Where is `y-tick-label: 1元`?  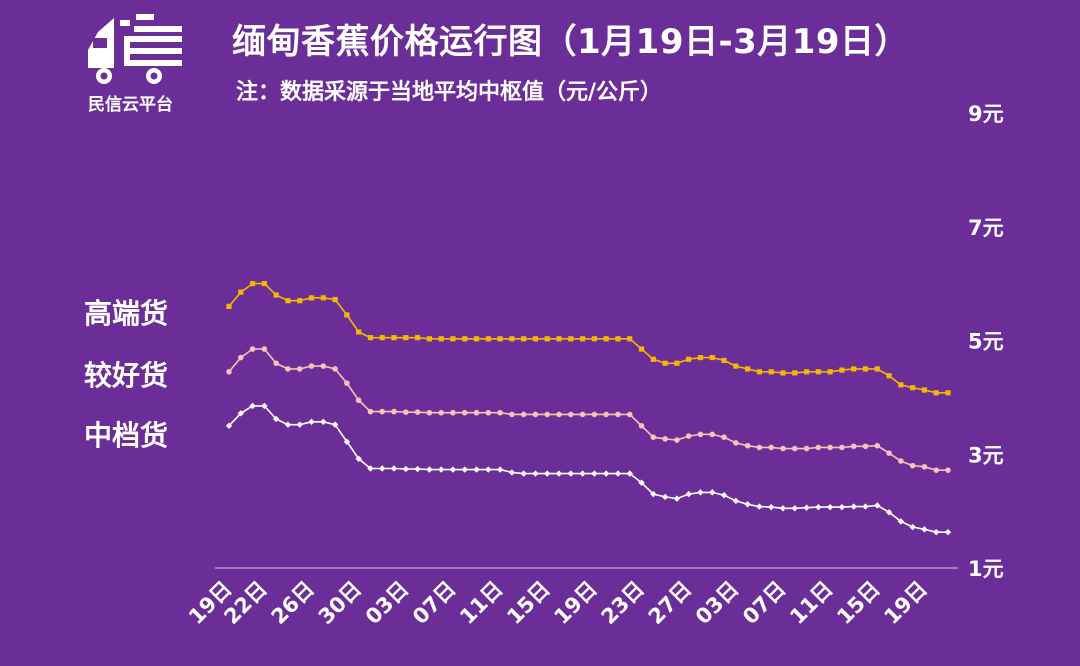
y-tick-label: 1元 is located at coordinates (986, 569).